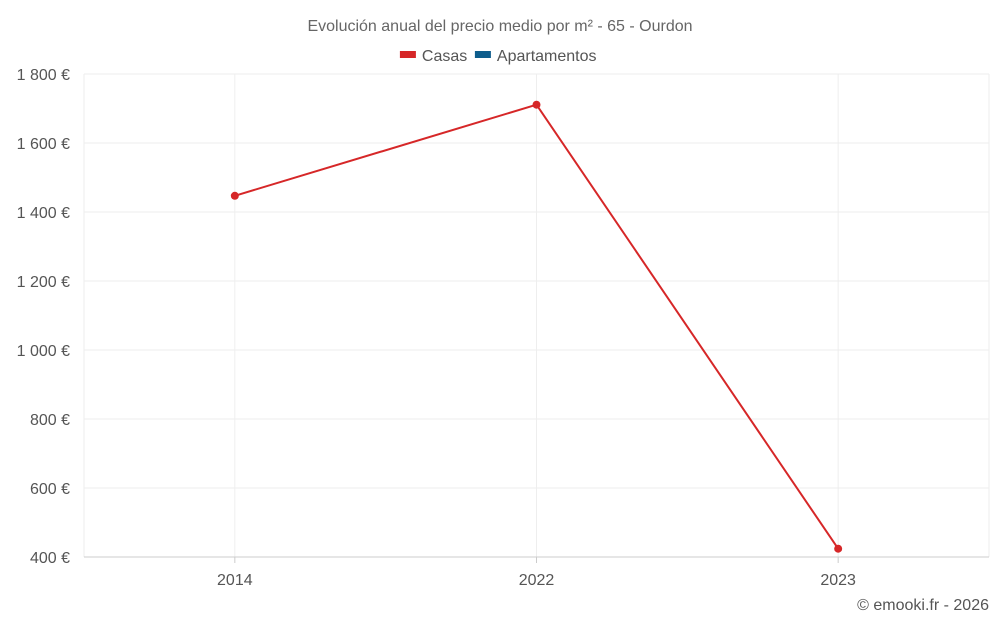 The height and width of the screenshot is (625, 1000). I want to click on y-tick-label: 1 200 €, so click(43, 282).